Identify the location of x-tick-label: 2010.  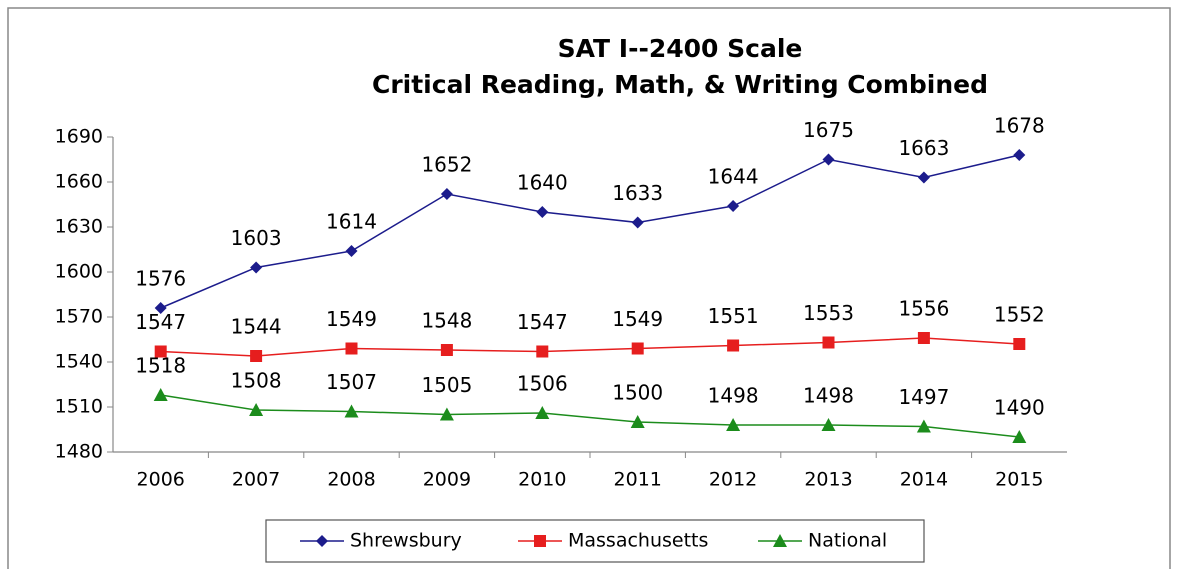
(542, 480).